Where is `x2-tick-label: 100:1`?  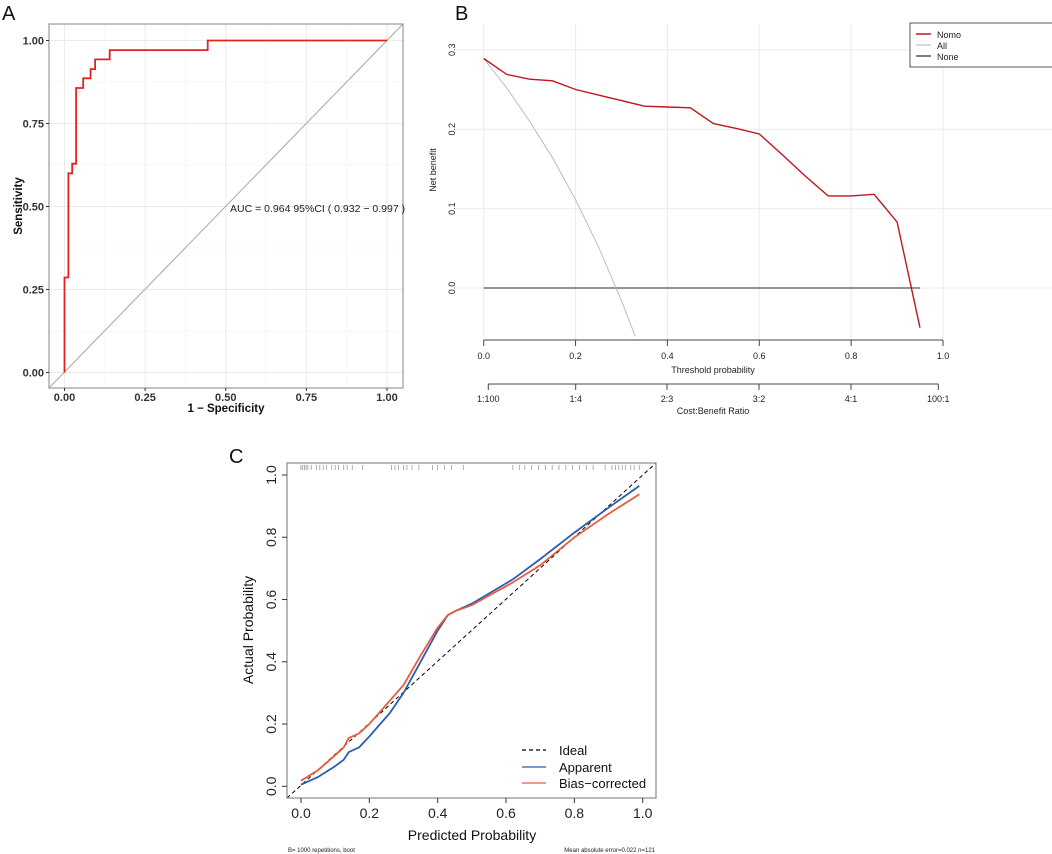 x2-tick-label: 100:1 is located at coordinates (938, 399).